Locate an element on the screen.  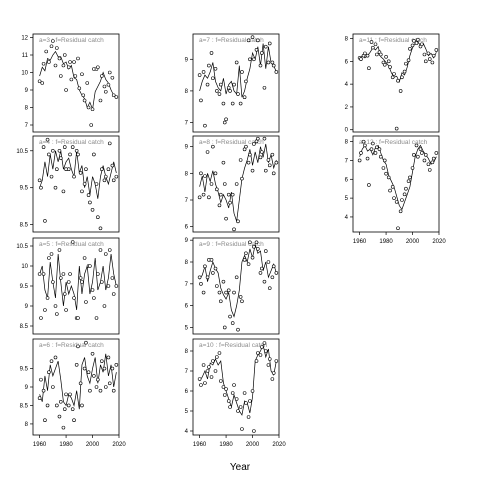
y-tick-label: 2 is located at coordinates (347, 108).